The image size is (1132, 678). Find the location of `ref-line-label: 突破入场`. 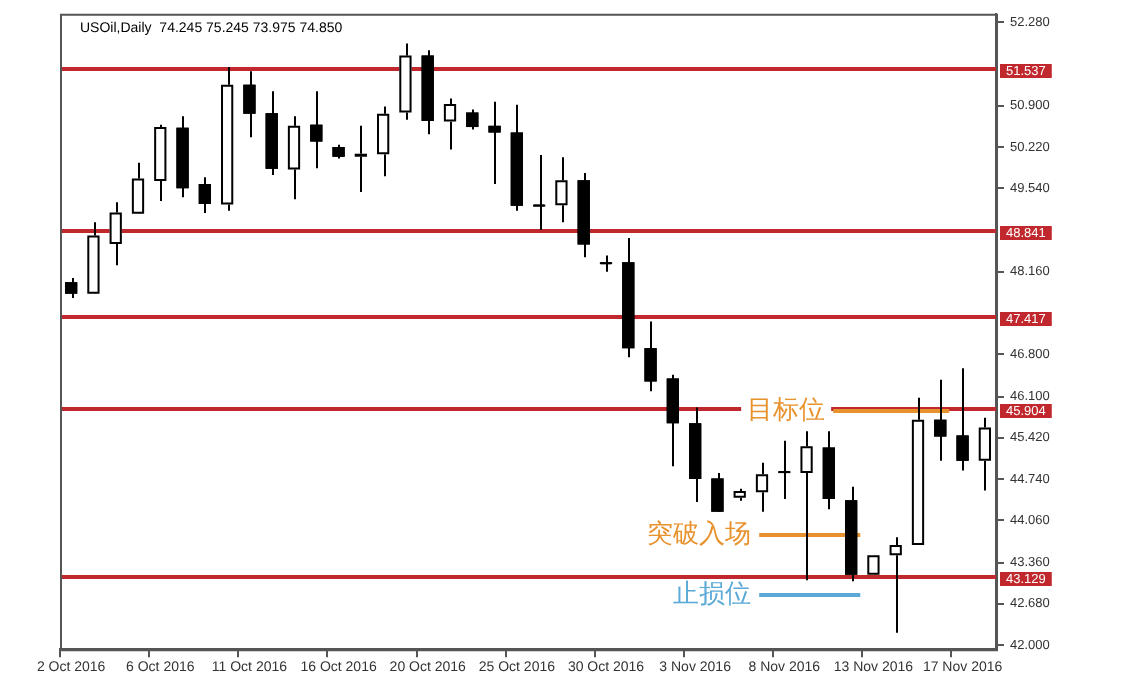

ref-line-label: 突破入场 is located at coordinates (699, 533).